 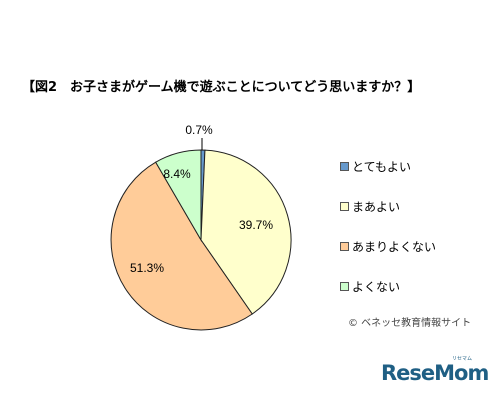 I want to click on data-label-4: 8.4%, so click(x=177, y=174).